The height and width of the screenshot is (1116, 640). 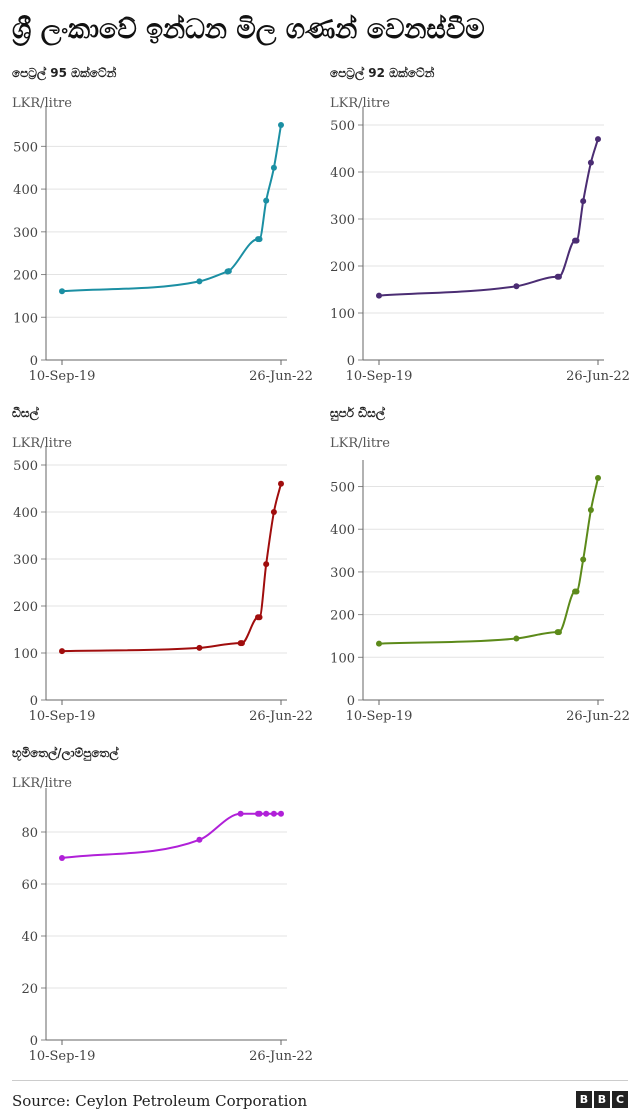 I want to click on series-line, so click(x=171, y=835).